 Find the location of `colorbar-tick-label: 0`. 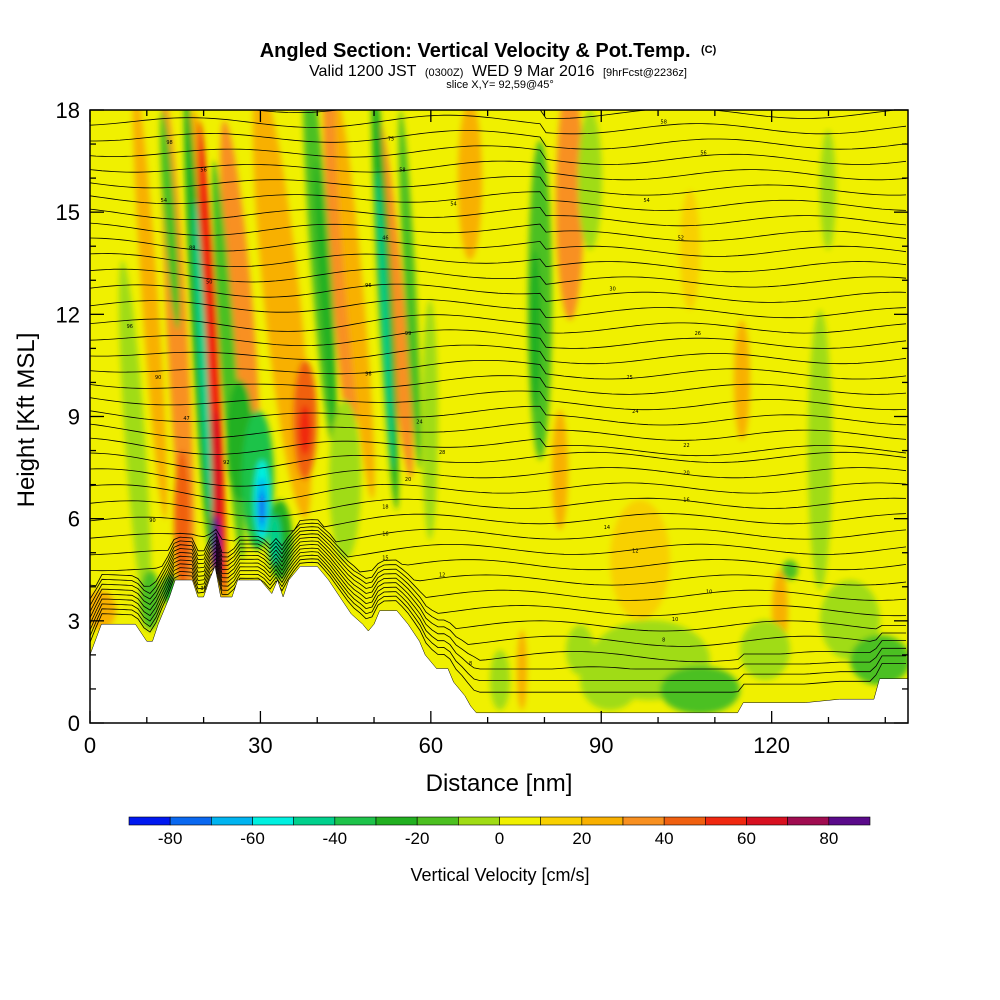

colorbar-tick-label: 0 is located at coordinates (499, 838).